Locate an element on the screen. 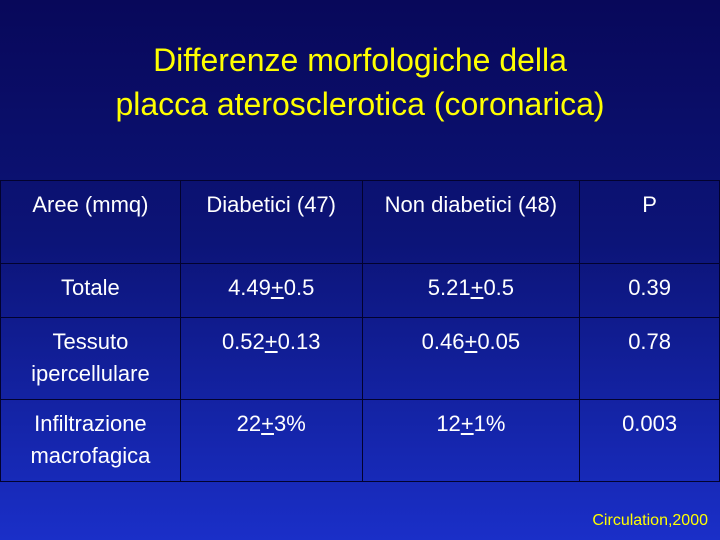 This screenshot has width=720, height=540. cell: 0.78 is located at coordinates (649, 358).